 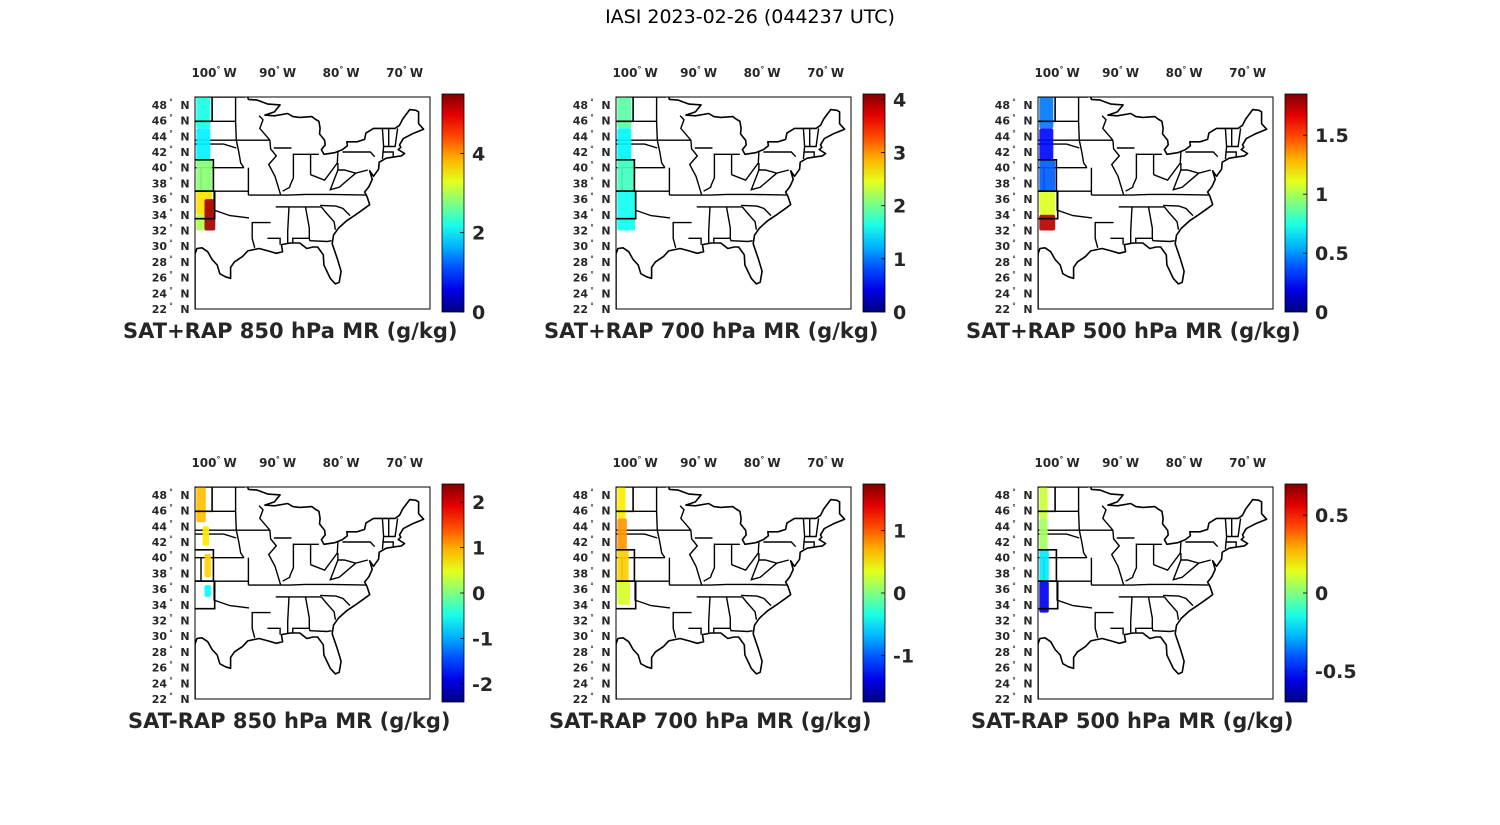 I want to click on lon-tick-label: 80° W, so click(x=1184, y=462).